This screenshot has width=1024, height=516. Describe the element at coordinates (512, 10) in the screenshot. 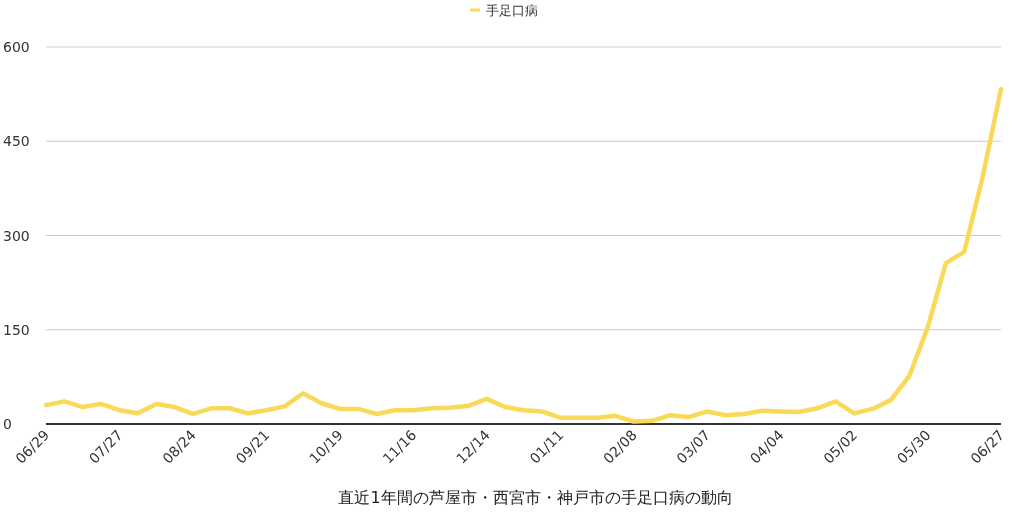

I see `legend-label: 手足口病` at that location.